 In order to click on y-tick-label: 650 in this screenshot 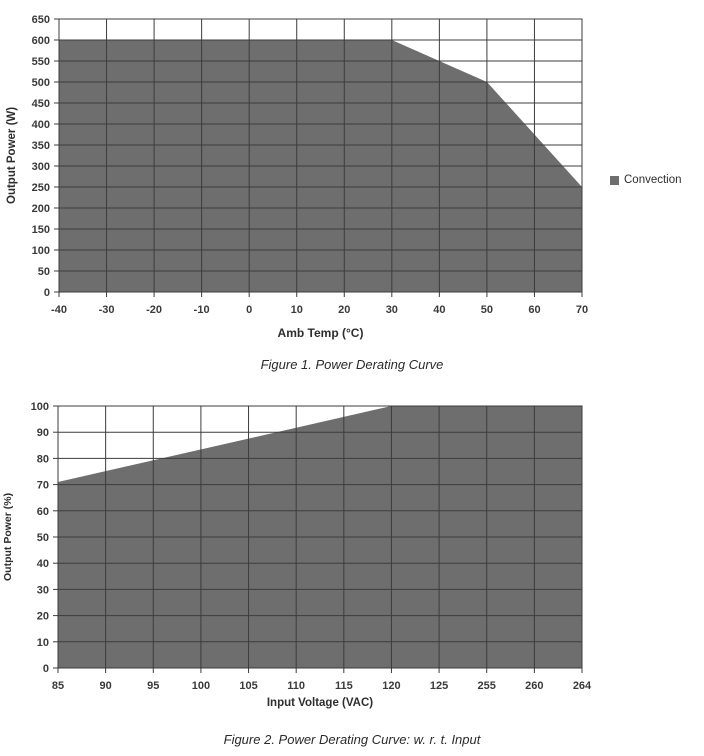, I will do `click(41, 20)`.